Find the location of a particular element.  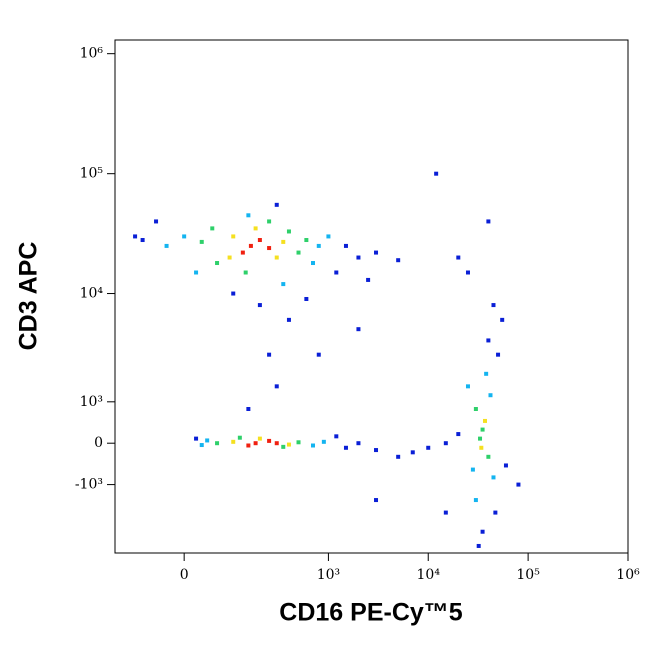

y-tick-label: 0 is located at coordinates (98, 443).